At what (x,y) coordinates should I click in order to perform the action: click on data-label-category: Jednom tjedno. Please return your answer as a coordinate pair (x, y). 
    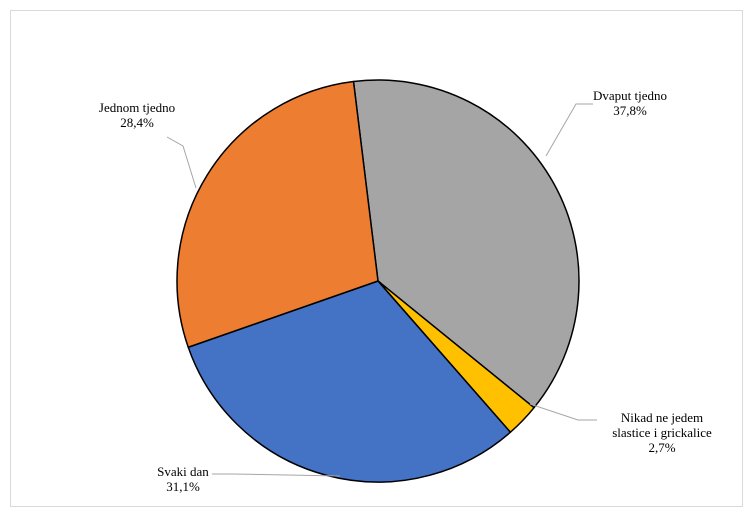
    Looking at the image, I should click on (137, 107).